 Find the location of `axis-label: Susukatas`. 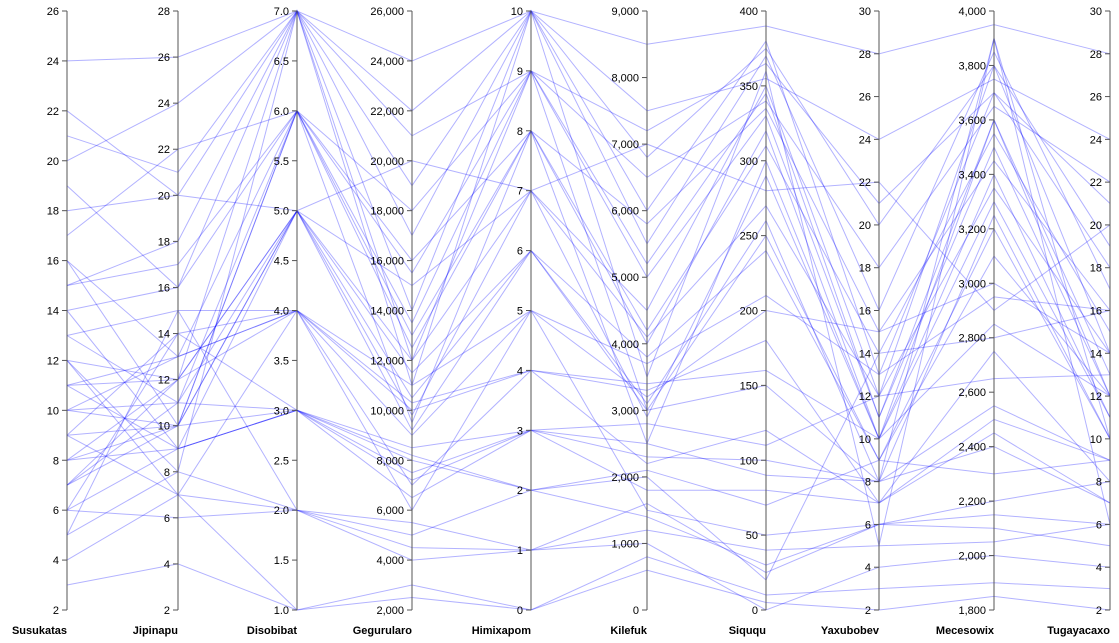

axis-label: Susukatas is located at coordinates (39, 631).